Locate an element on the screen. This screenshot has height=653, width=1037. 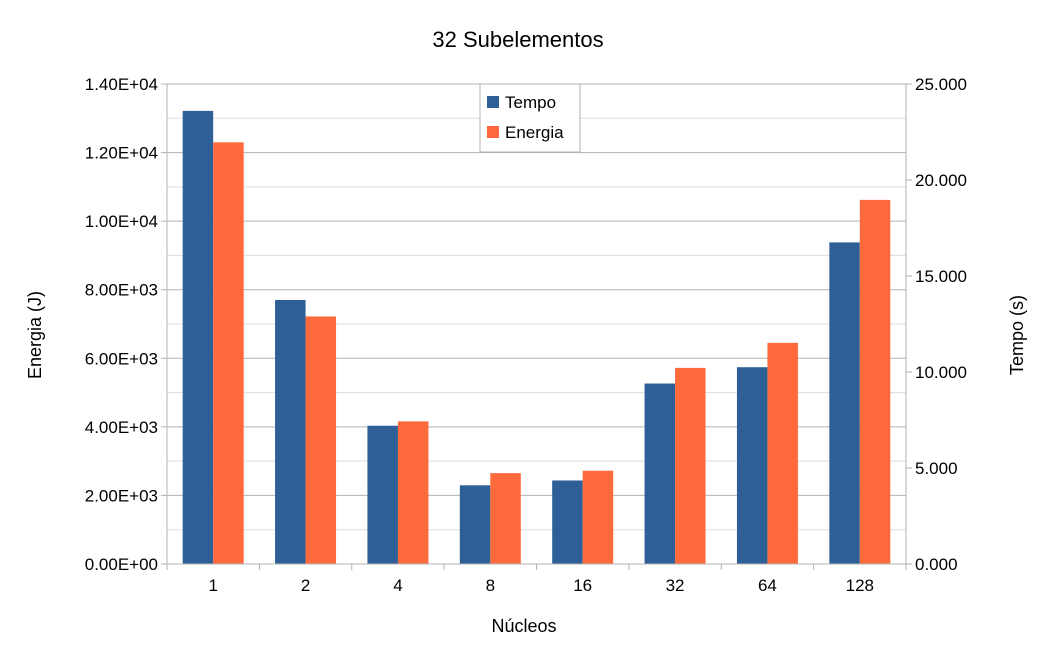
y-right-tick-label: 10.000 is located at coordinates (941, 372).